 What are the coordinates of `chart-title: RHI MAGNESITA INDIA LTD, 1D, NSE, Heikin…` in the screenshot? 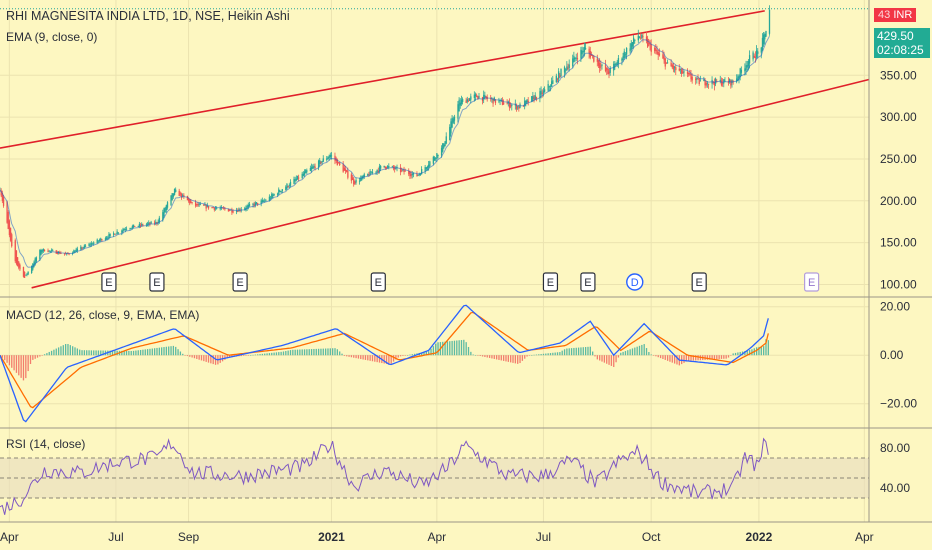 It's located at (148, 16).